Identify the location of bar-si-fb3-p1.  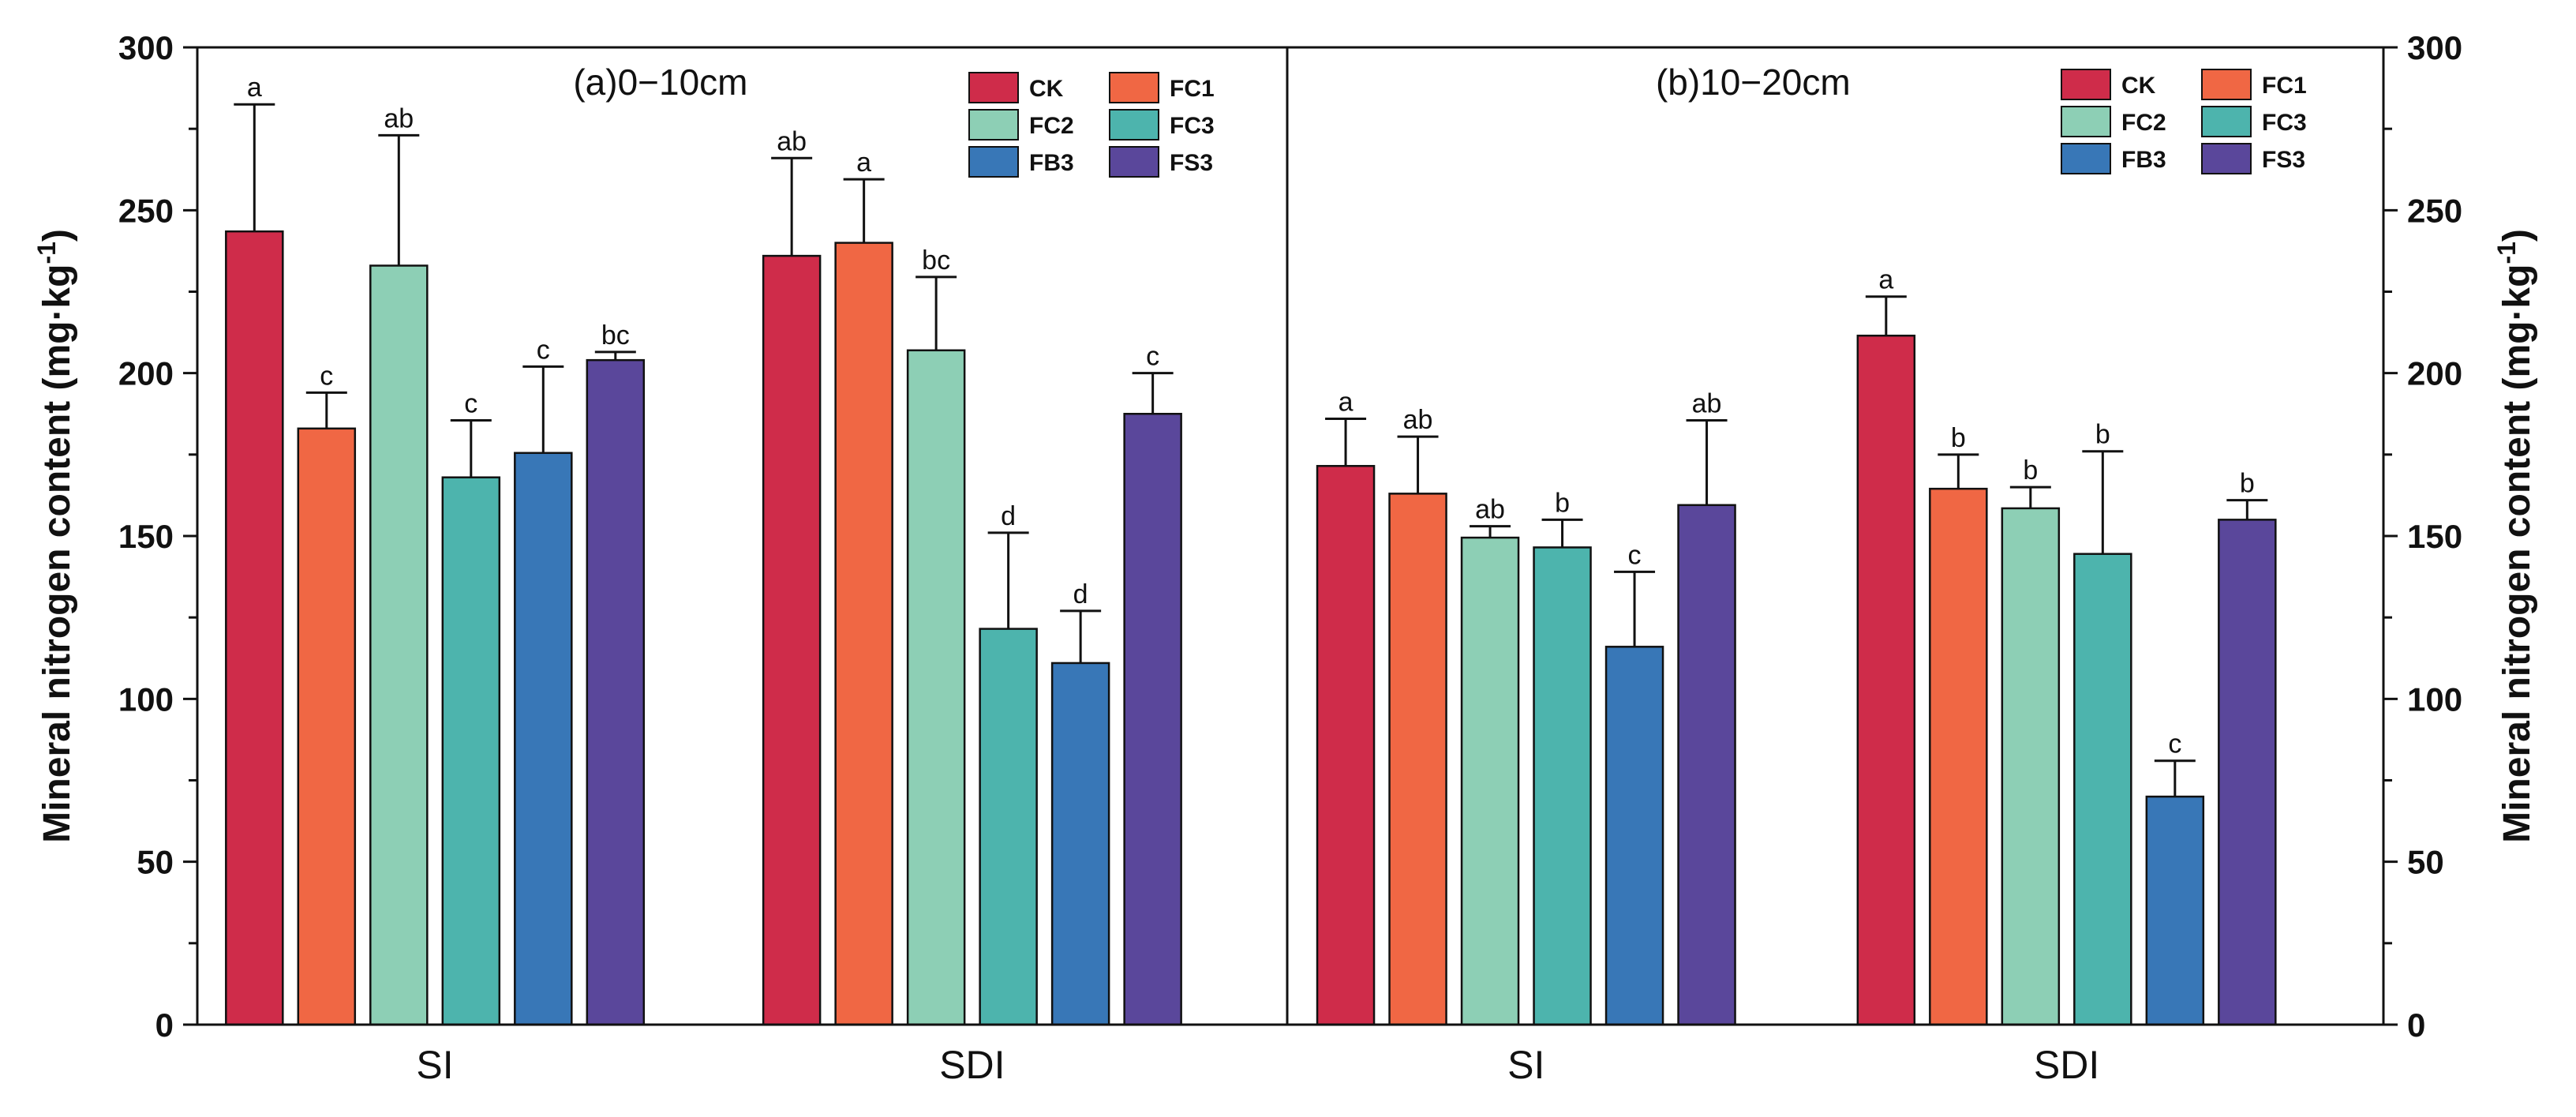
(543, 739).